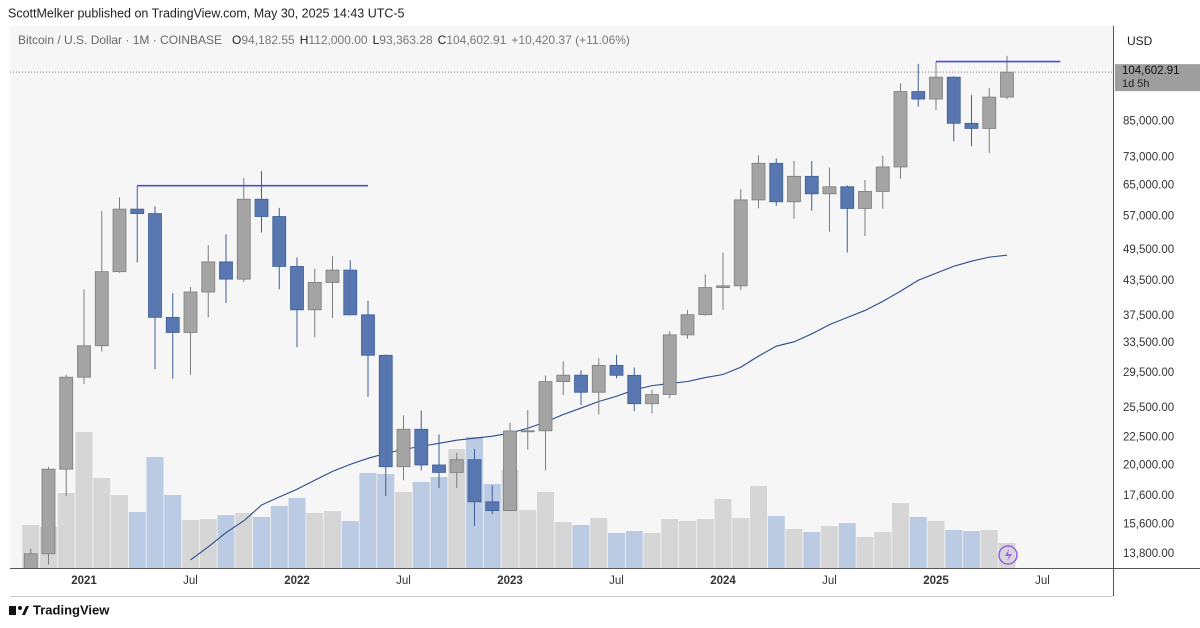  I want to click on x-tick-label: 2022, so click(297, 581).